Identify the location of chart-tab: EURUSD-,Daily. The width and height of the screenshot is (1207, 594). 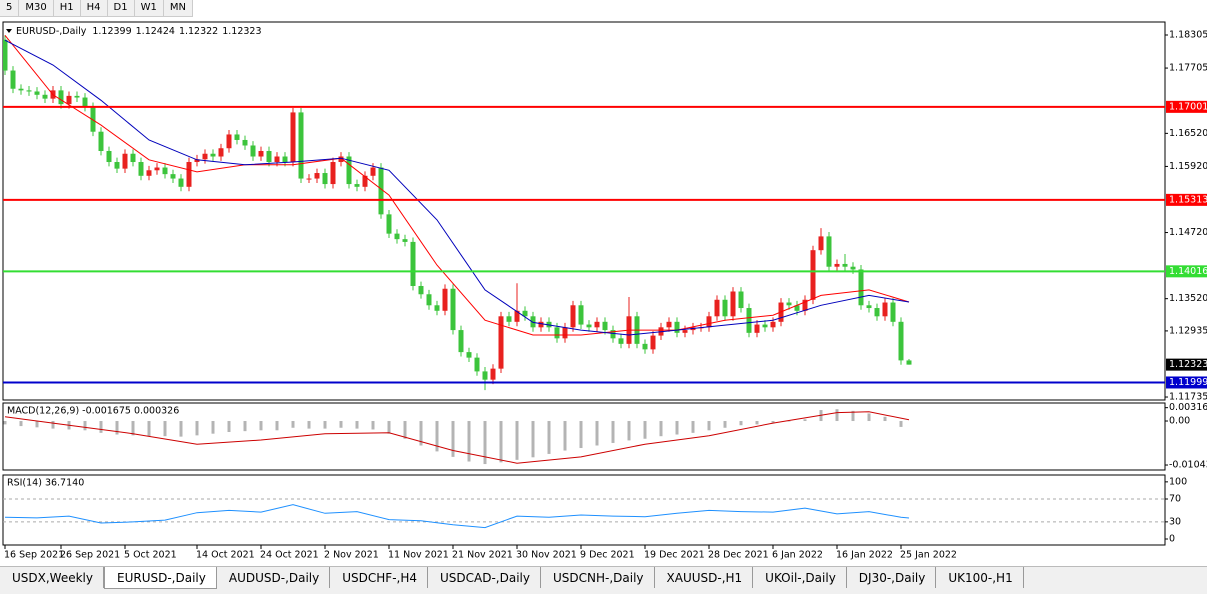
(160, 578).